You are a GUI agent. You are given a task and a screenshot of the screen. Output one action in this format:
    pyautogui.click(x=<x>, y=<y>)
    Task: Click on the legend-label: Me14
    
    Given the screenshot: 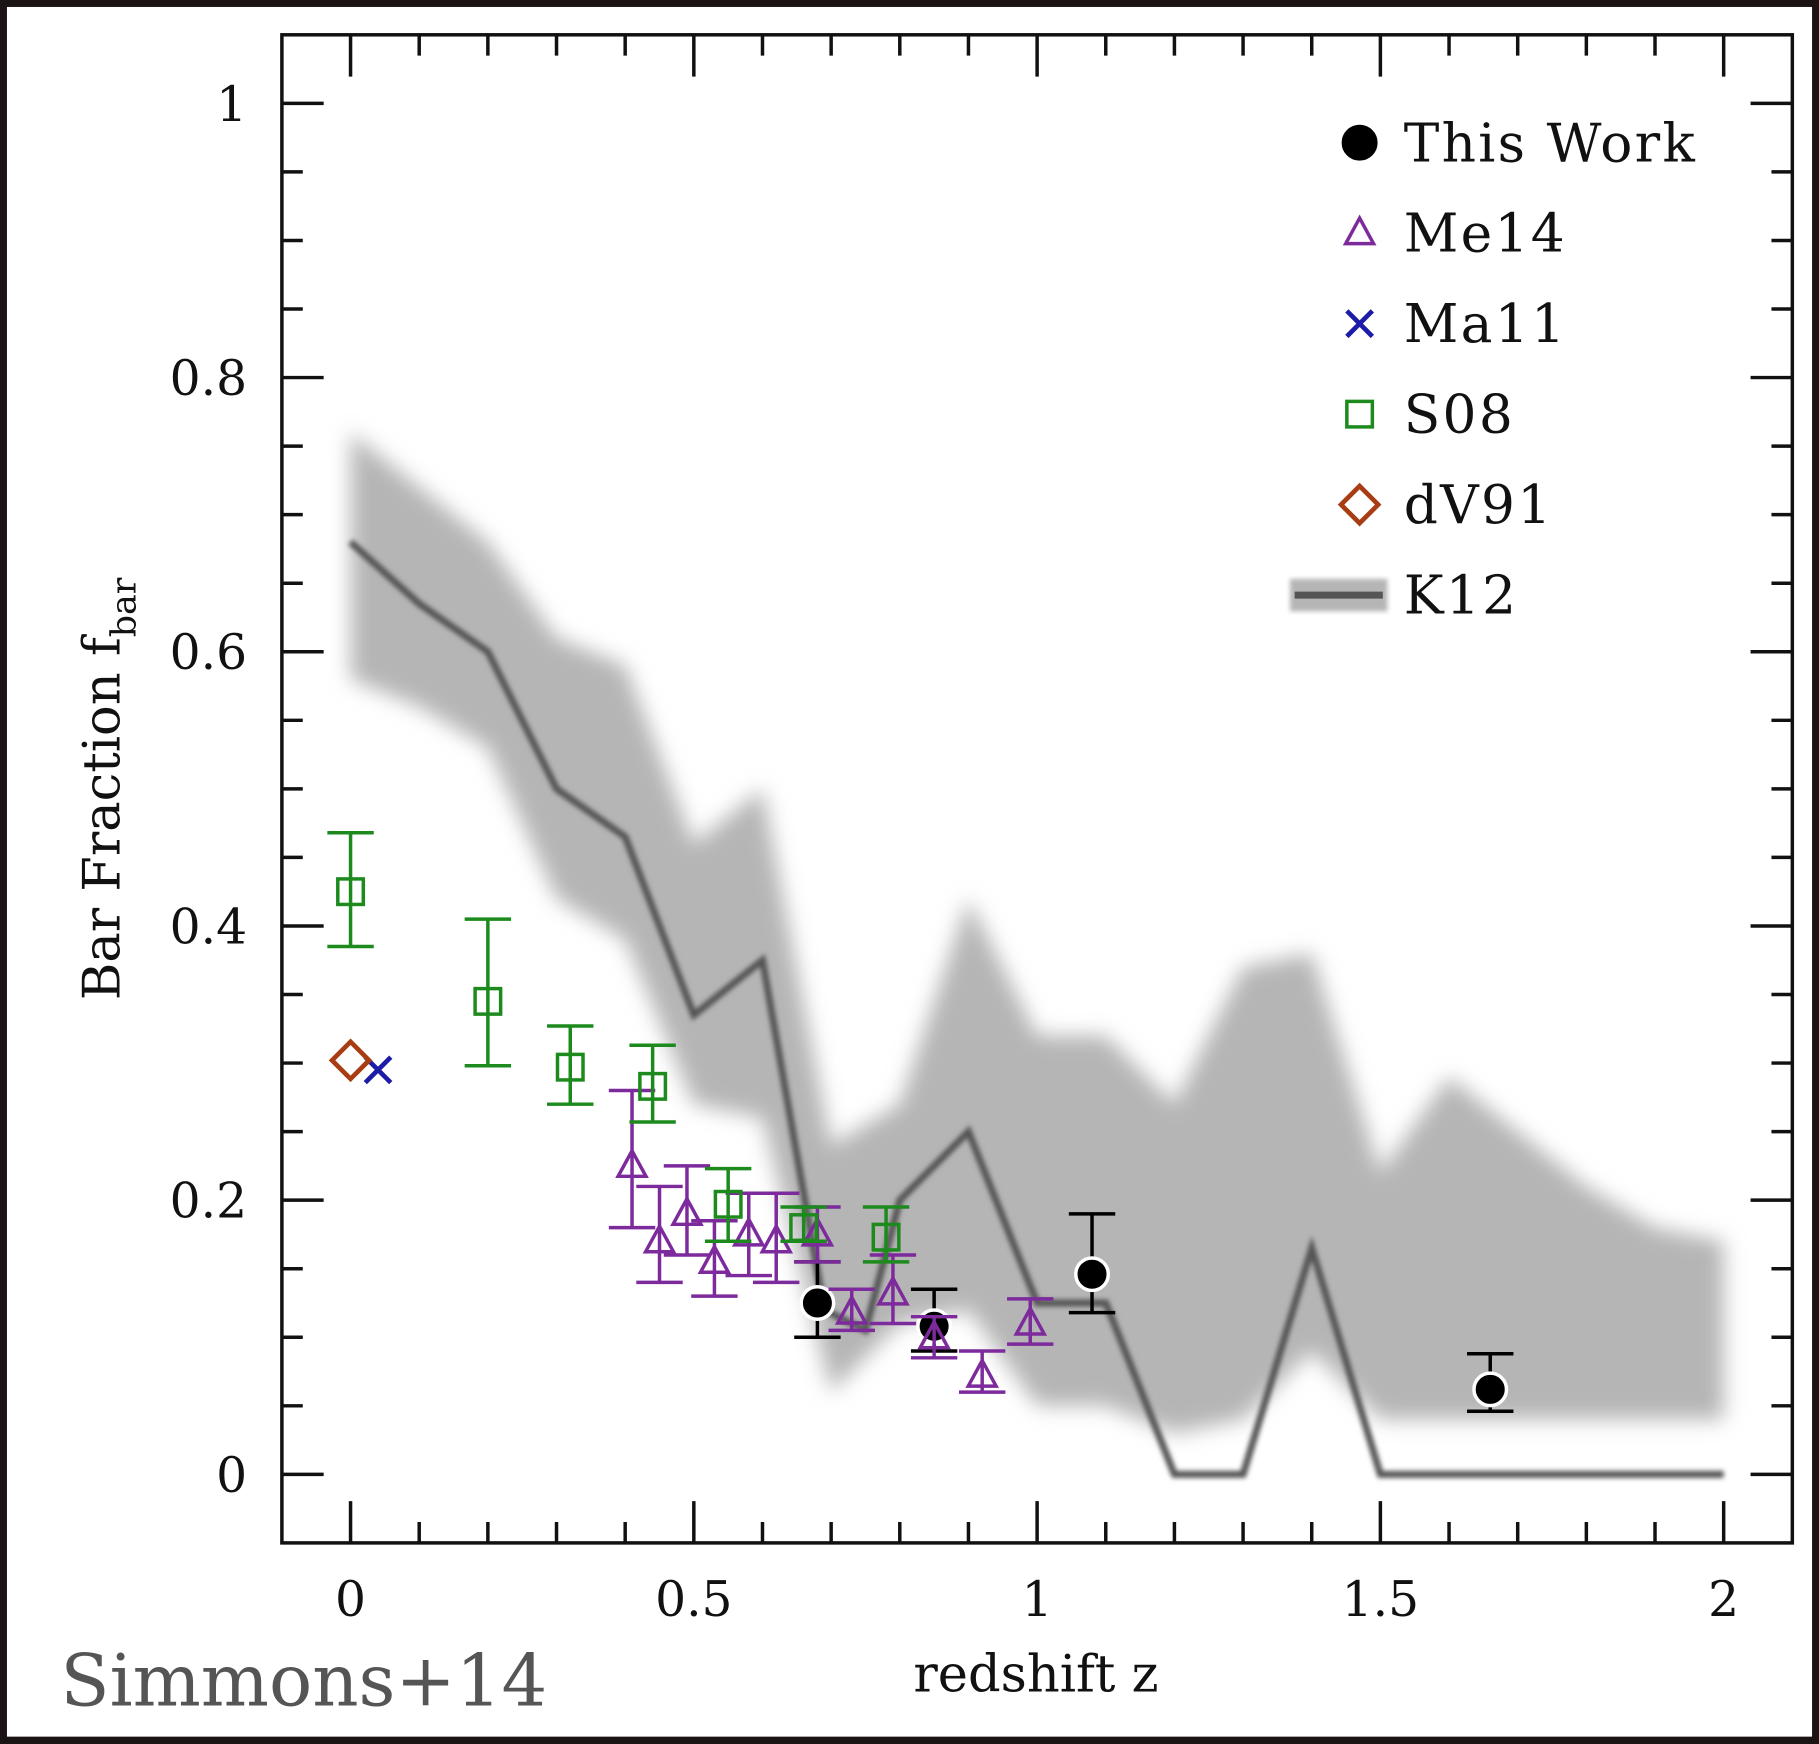 What is the action you would take?
    pyautogui.click(x=1485, y=233)
    